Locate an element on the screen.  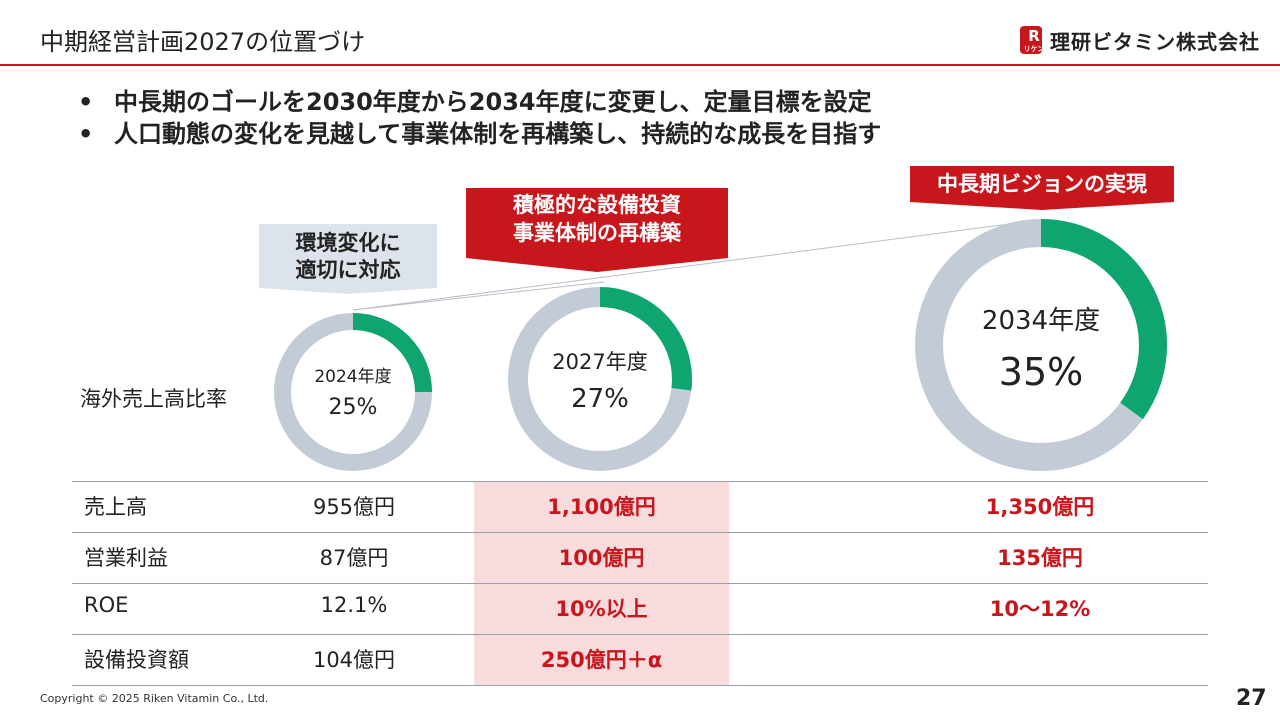
callout-investment: 積極的な設備投資 事業体制の再構築 is located at coordinates (597, 230).